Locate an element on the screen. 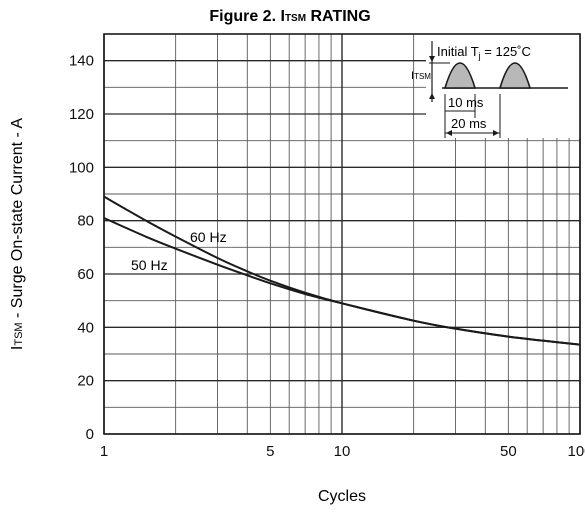 The image size is (585, 515). y-tick-labels: 0 20 40 60 80 100 120 140 is located at coordinates (81, 248).